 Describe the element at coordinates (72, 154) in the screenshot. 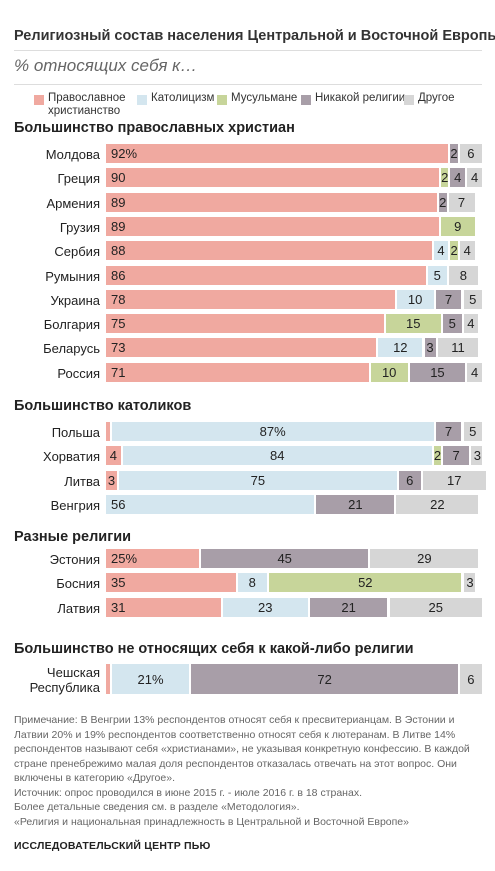

I see `country-label-line: Молдова` at that location.